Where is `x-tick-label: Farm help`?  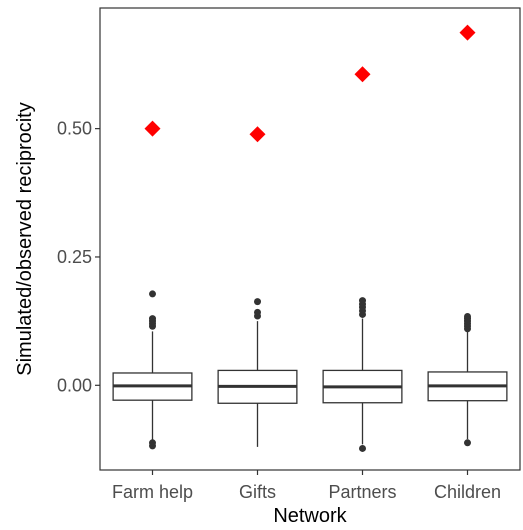 x-tick-label: Farm help is located at coordinates (152, 492).